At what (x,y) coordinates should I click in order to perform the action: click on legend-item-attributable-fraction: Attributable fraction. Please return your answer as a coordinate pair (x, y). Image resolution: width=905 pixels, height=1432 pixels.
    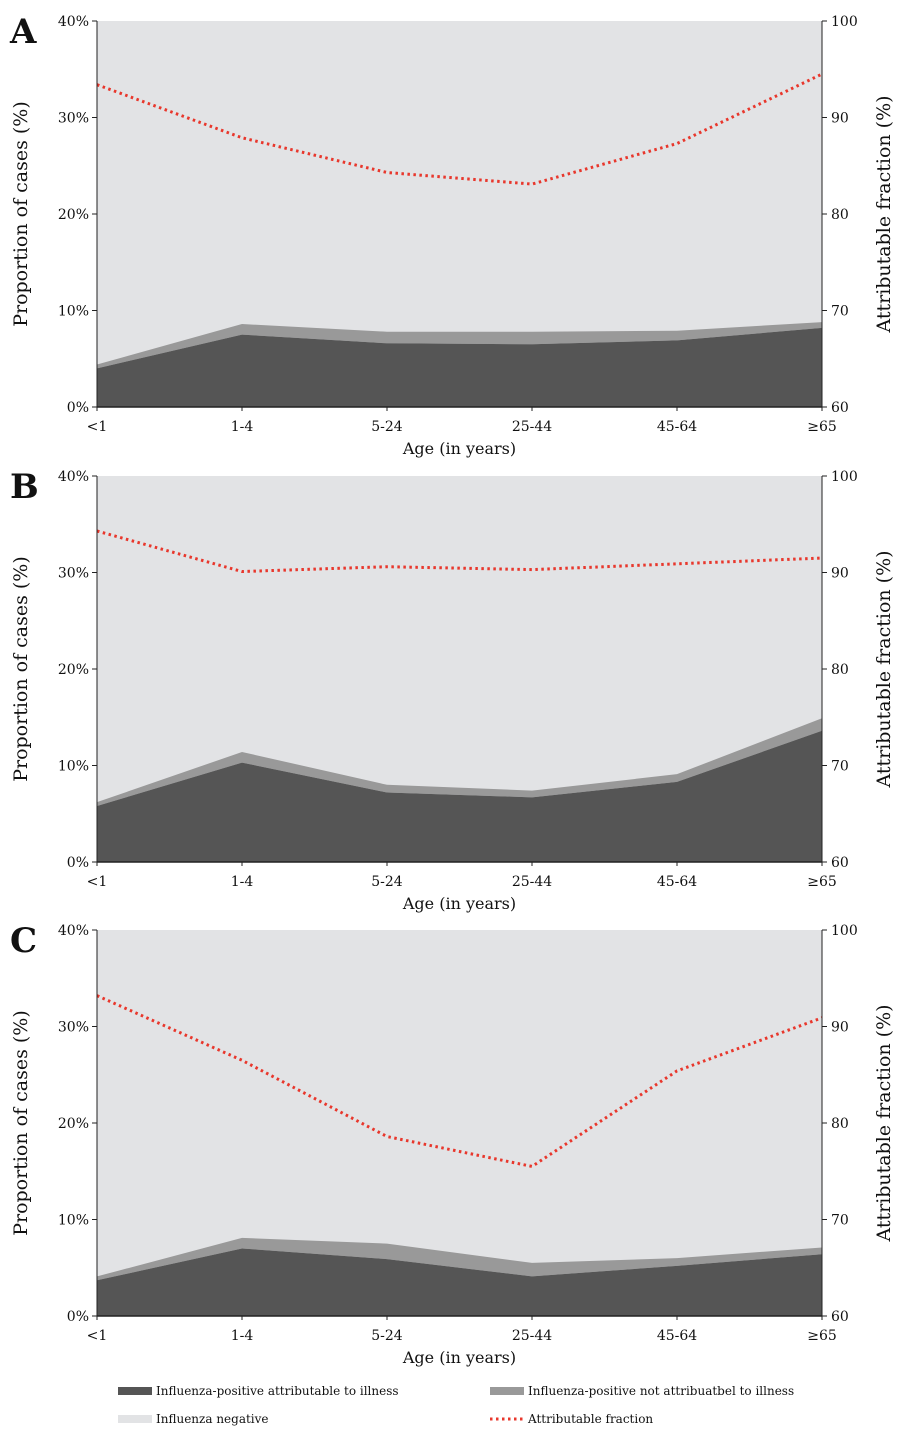
    Looking at the image, I should click on (571, 1419).